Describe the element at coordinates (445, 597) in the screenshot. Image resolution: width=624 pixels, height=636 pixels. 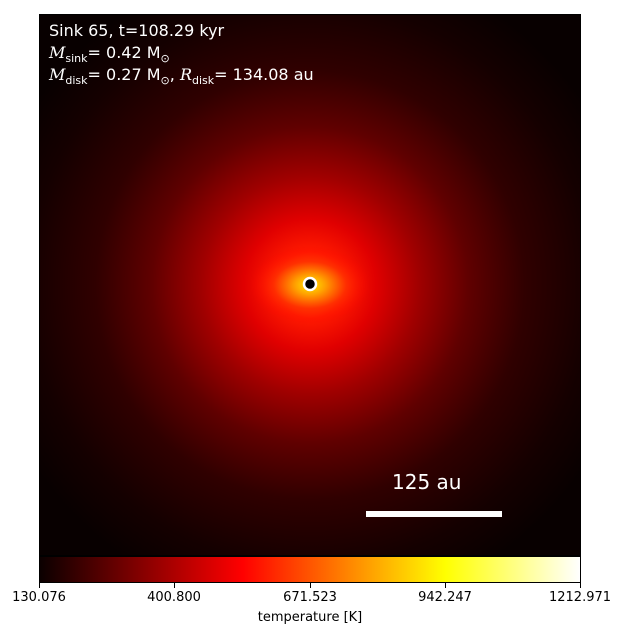
I see `colorbar-tick-label: 942.247` at that location.